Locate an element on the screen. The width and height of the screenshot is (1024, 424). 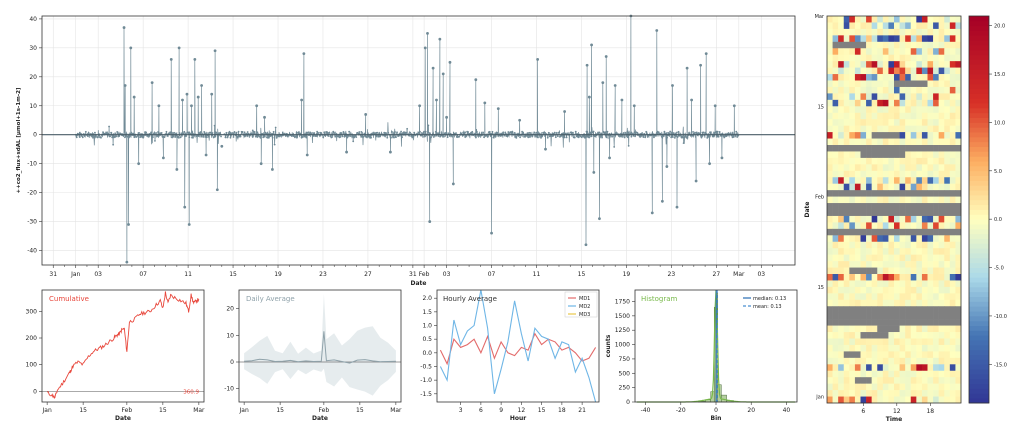
y-tick-label: 20 is located at coordinates (33, 77).